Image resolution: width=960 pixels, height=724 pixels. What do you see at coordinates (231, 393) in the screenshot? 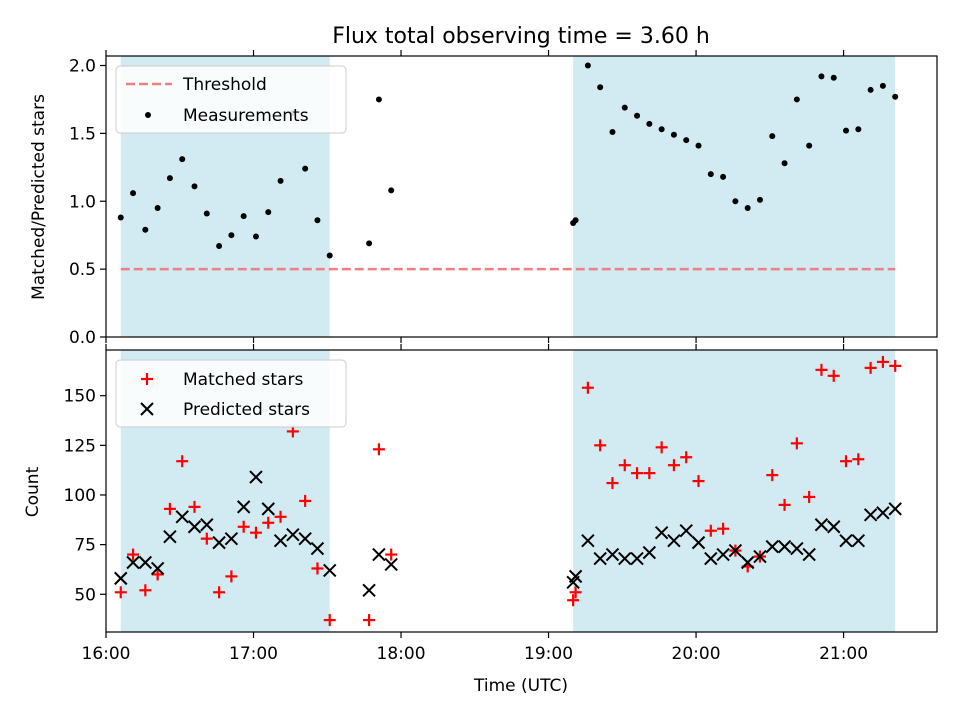
I see `count-legend: Matched stars Predicted stars` at bounding box center [231, 393].